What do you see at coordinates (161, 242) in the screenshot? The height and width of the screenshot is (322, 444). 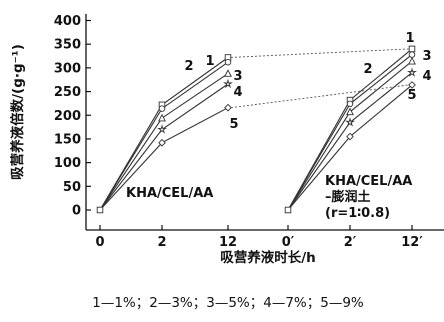 I see `x-tick-label: 2` at bounding box center [161, 242].